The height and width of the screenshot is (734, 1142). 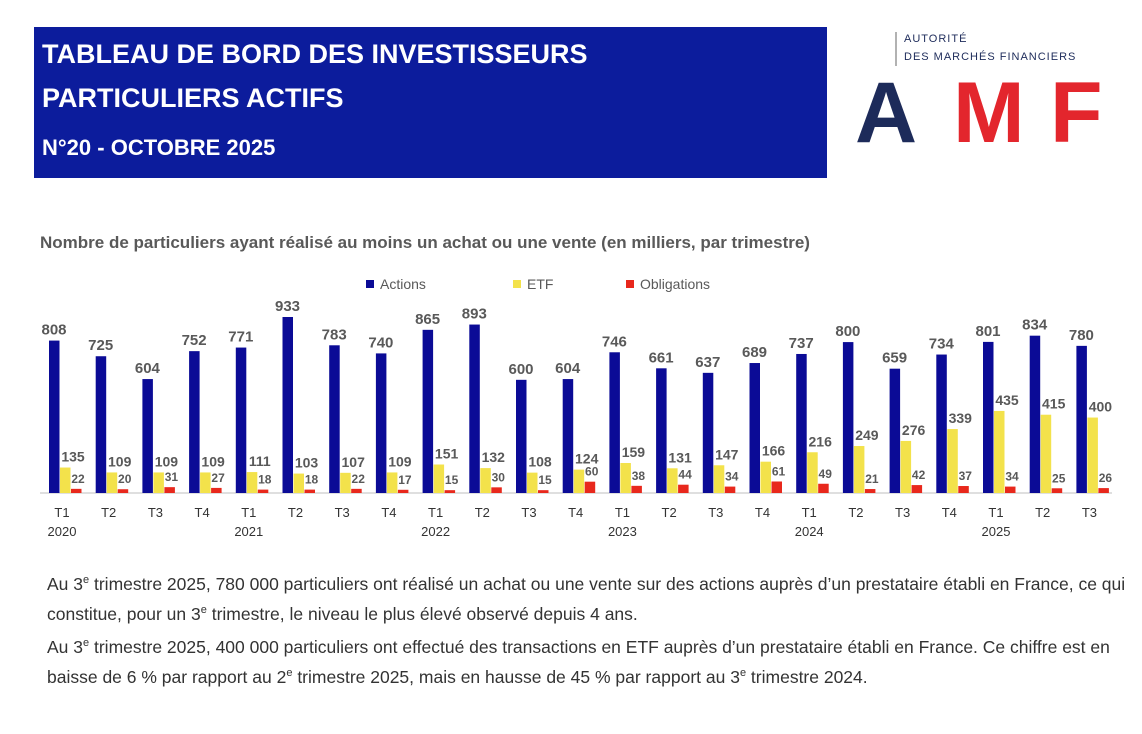 What do you see at coordinates (801, 343) in the screenshot?
I see `data-label: 737` at bounding box center [801, 343].